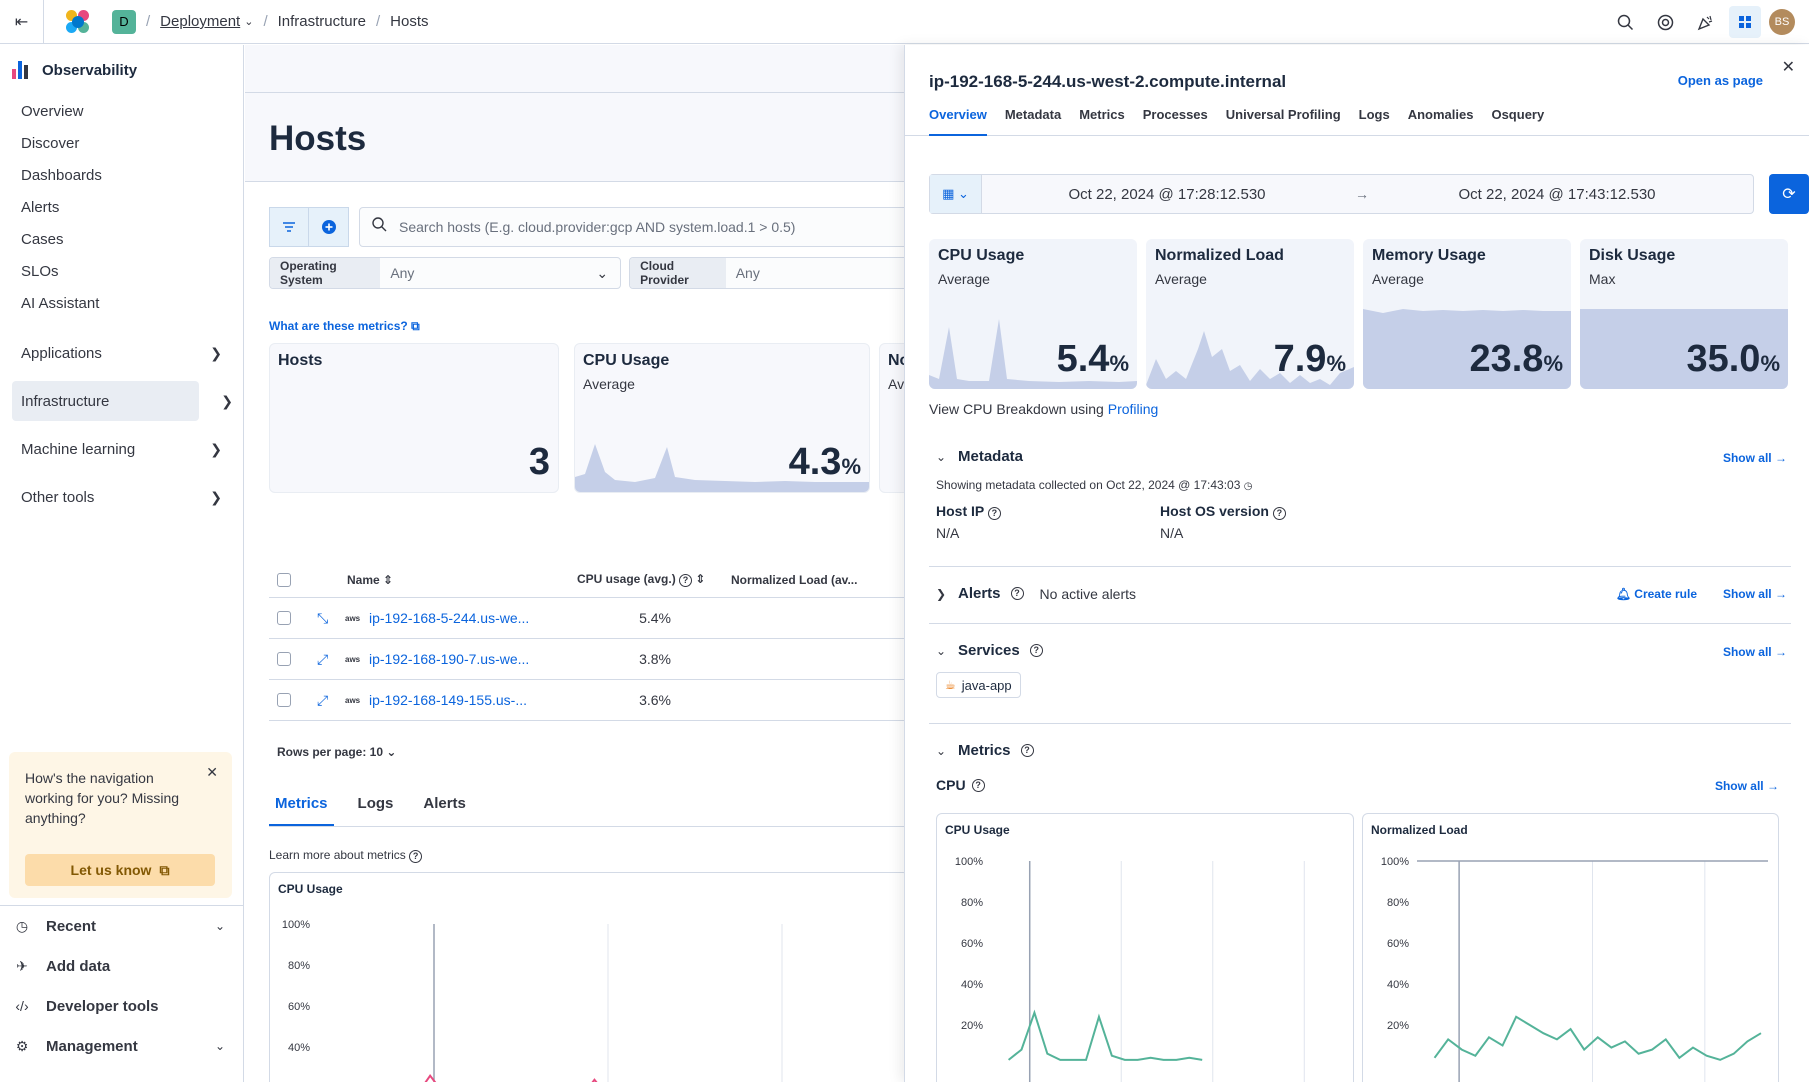  I want to click on tab-metadata: Metadata, so click(1033, 114).